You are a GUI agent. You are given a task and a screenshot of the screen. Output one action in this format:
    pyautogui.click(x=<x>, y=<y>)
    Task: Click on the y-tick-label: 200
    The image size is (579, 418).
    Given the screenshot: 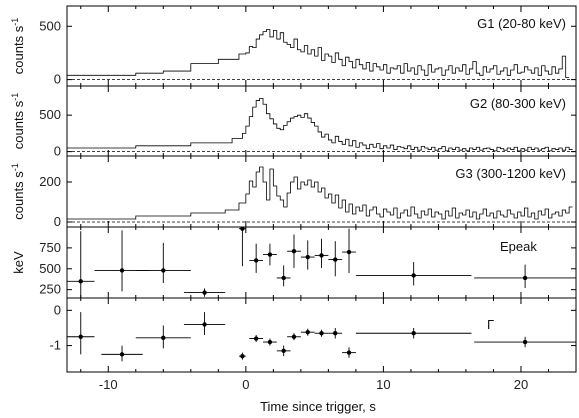 What is the action you would take?
    pyautogui.click(x=50, y=181)
    